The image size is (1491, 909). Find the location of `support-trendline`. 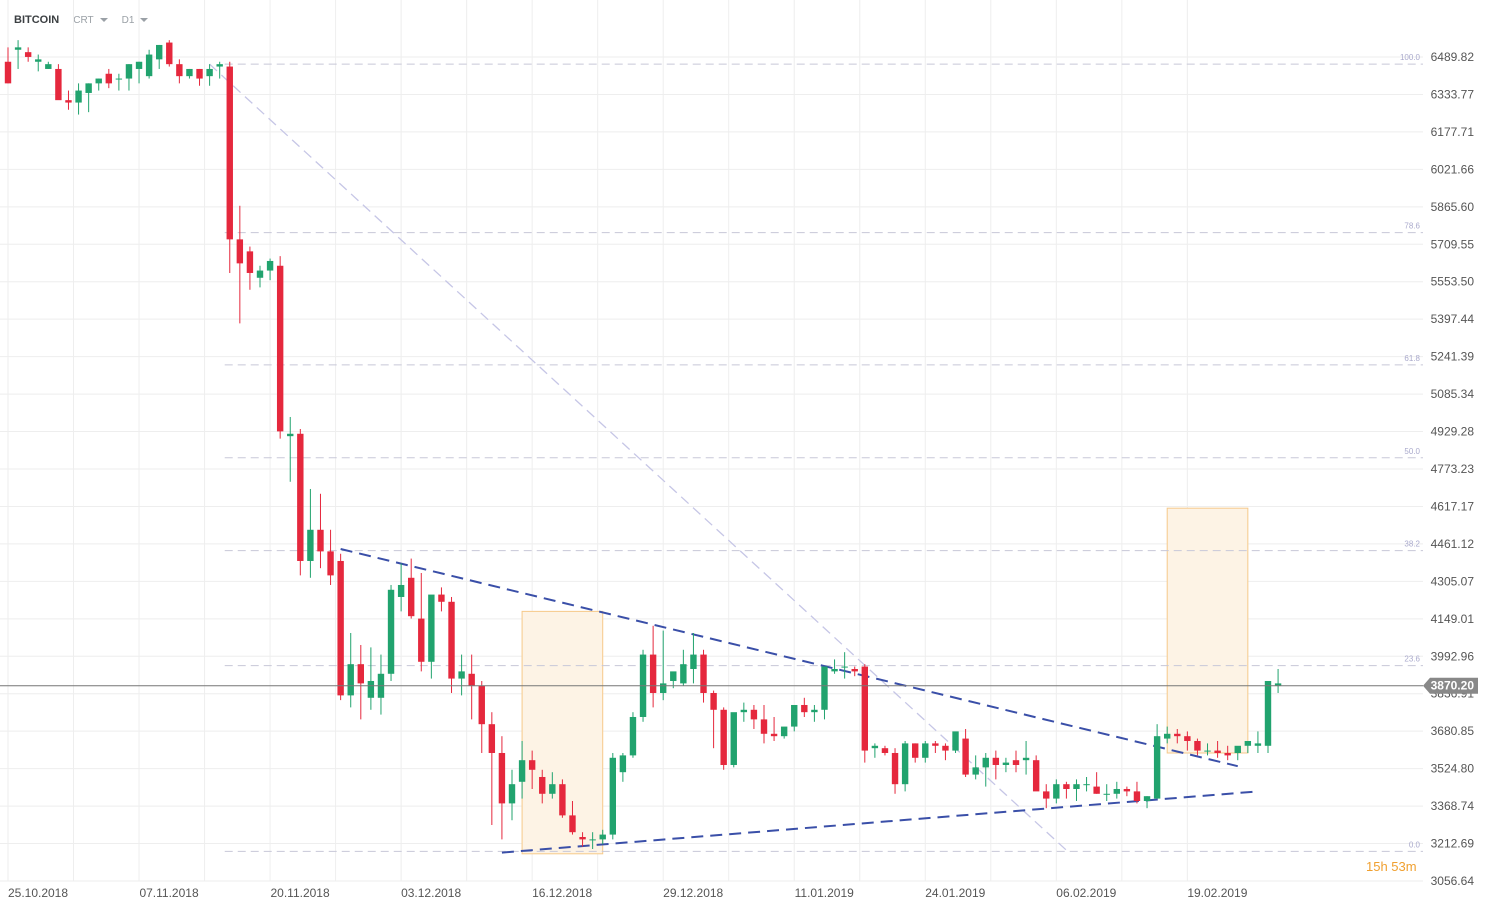

support-trendline is located at coordinates (880, 822).